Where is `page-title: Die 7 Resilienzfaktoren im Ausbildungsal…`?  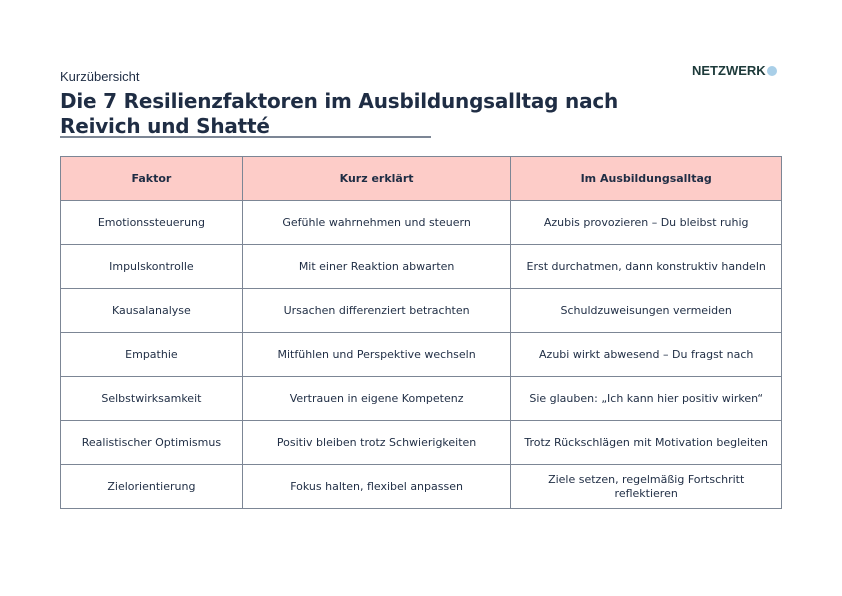
page-title: Die 7 Resilienzfaktoren im Ausbildungsal… is located at coordinates (339, 114).